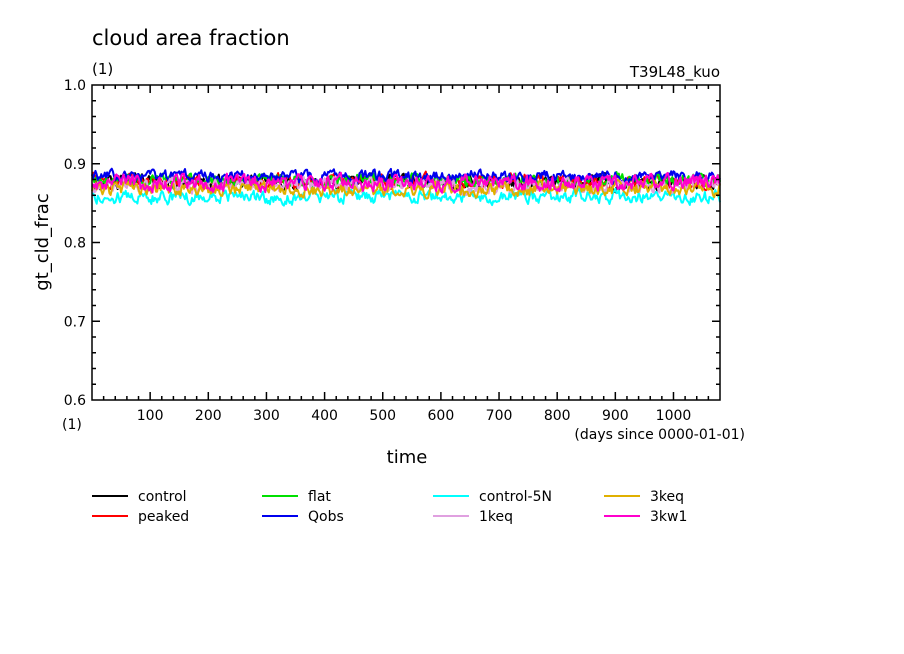  I want to click on y-tick-label: 0.7, so click(75, 322).